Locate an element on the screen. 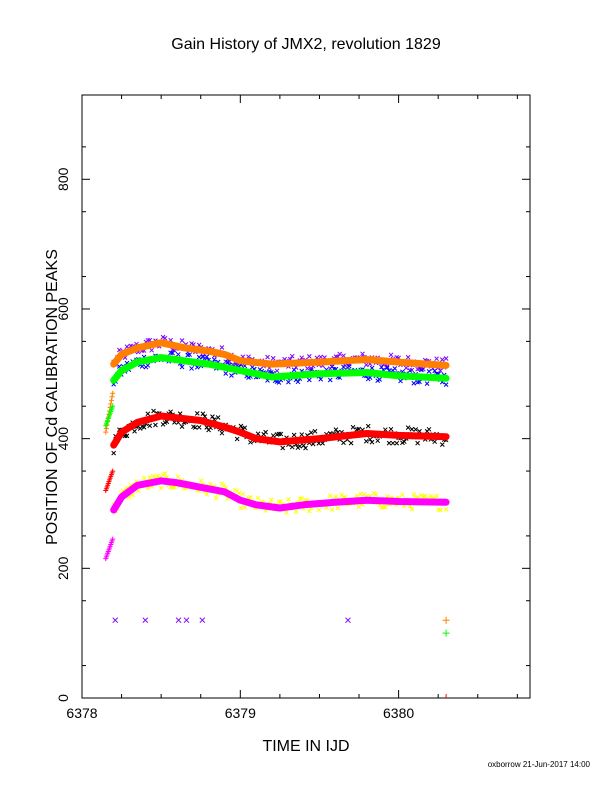 This screenshot has height=792, width=612. fit-line-red is located at coordinates (280, 430).